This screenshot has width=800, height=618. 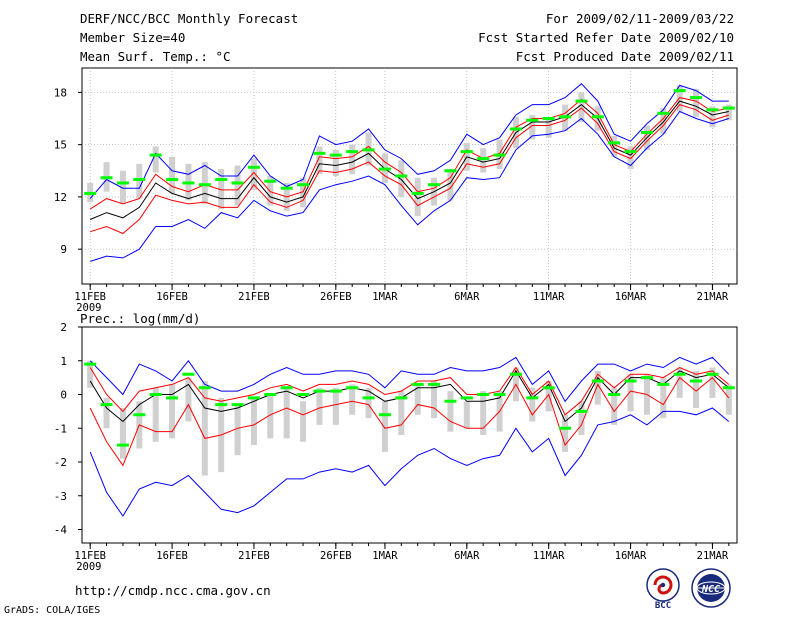 I want to click on prec-xtick-label-6: 11MAR, so click(x=549, y=556).